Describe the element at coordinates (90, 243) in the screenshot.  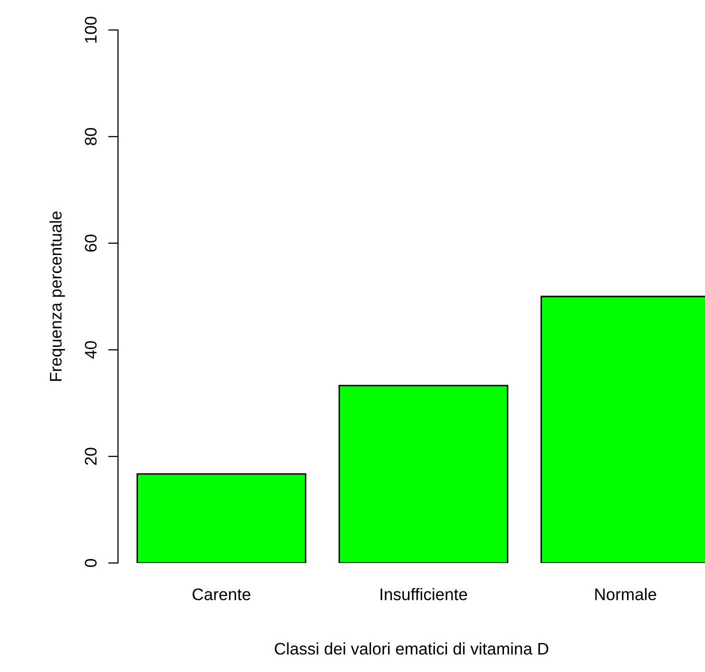
I see `y-tick-label: 60` at that location.